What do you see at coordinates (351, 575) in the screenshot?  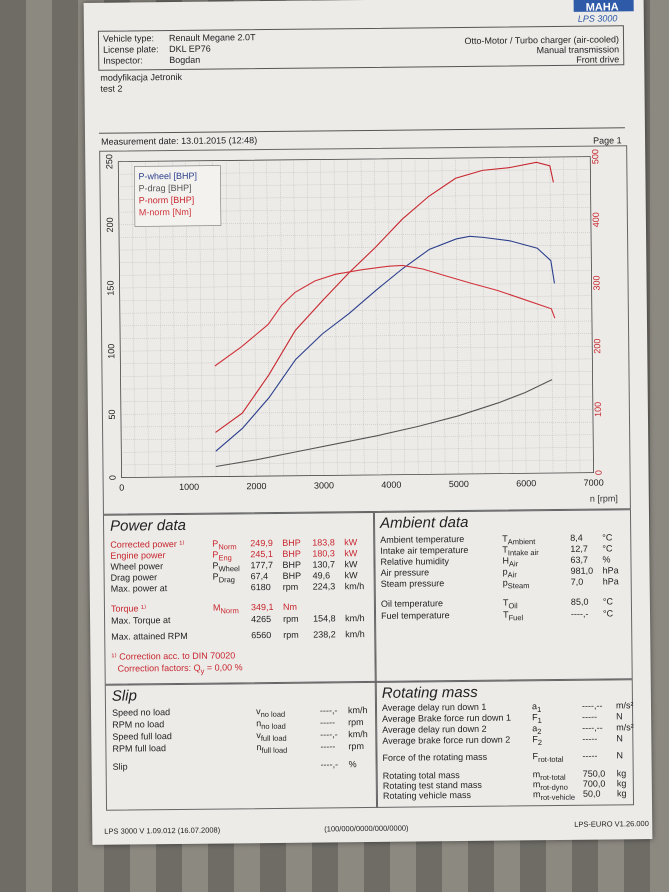 I see `power-row-unit-2: kW` at bounding box center [351, 575].